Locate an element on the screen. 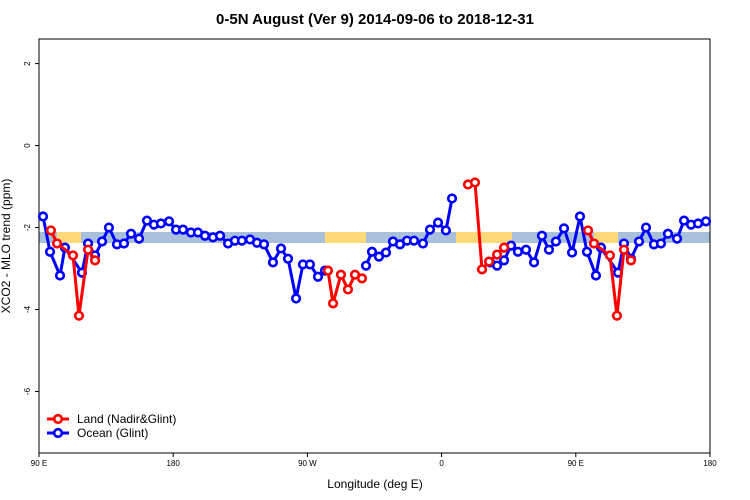 The image size is (750, 500). legend-label: Land (Nadir&Glint) is located at coordinates (126, 419).